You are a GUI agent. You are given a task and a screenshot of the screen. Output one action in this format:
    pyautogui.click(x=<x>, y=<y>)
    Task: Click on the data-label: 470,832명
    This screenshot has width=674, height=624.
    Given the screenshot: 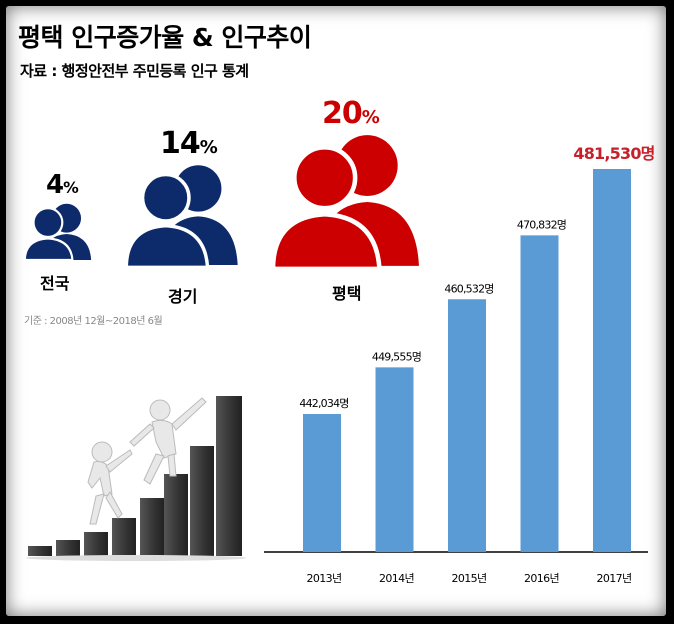 What is the action you would take?
    pyautogui.click(x=541, y=224)
    